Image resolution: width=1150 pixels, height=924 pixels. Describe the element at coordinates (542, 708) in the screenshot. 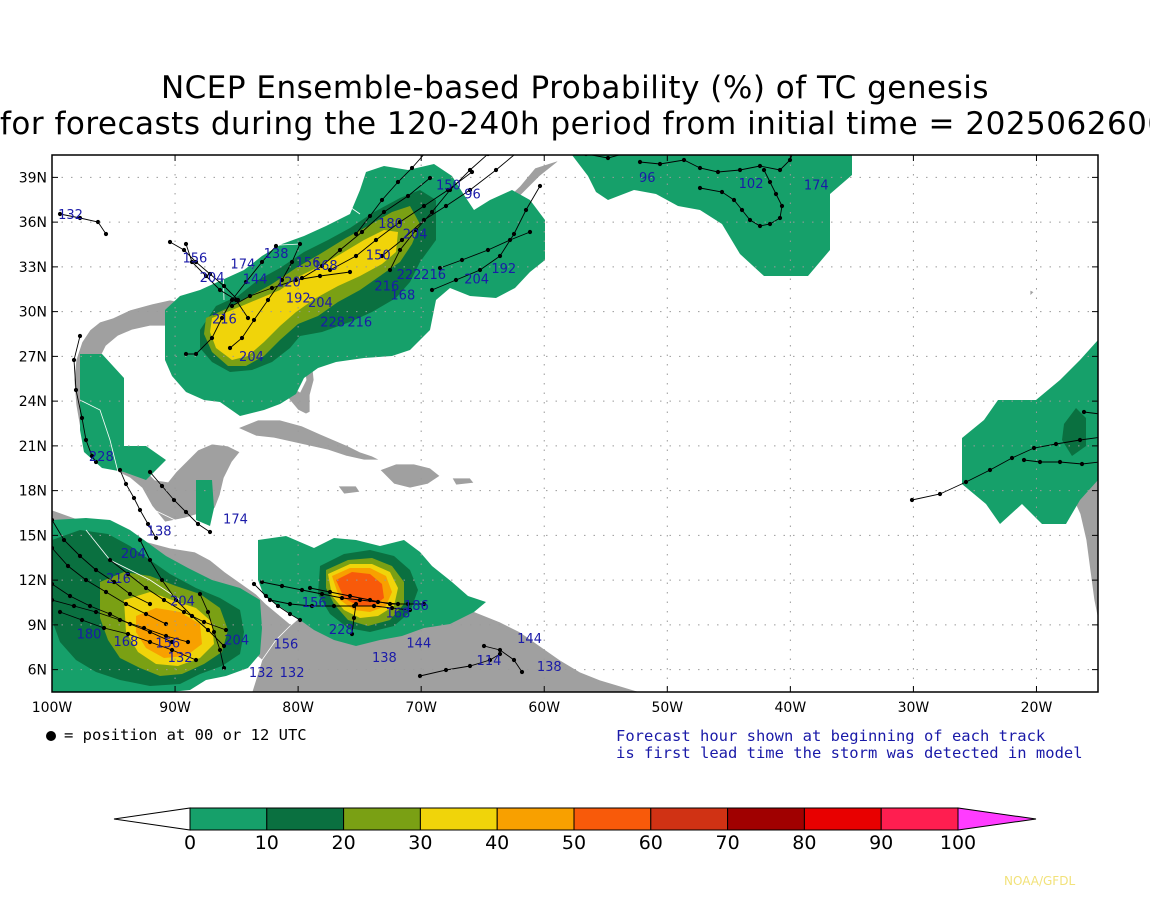

I see `longitude-labels: 100W 90W 80W 70W 60W 50W 40W 30W 20W` at that location.